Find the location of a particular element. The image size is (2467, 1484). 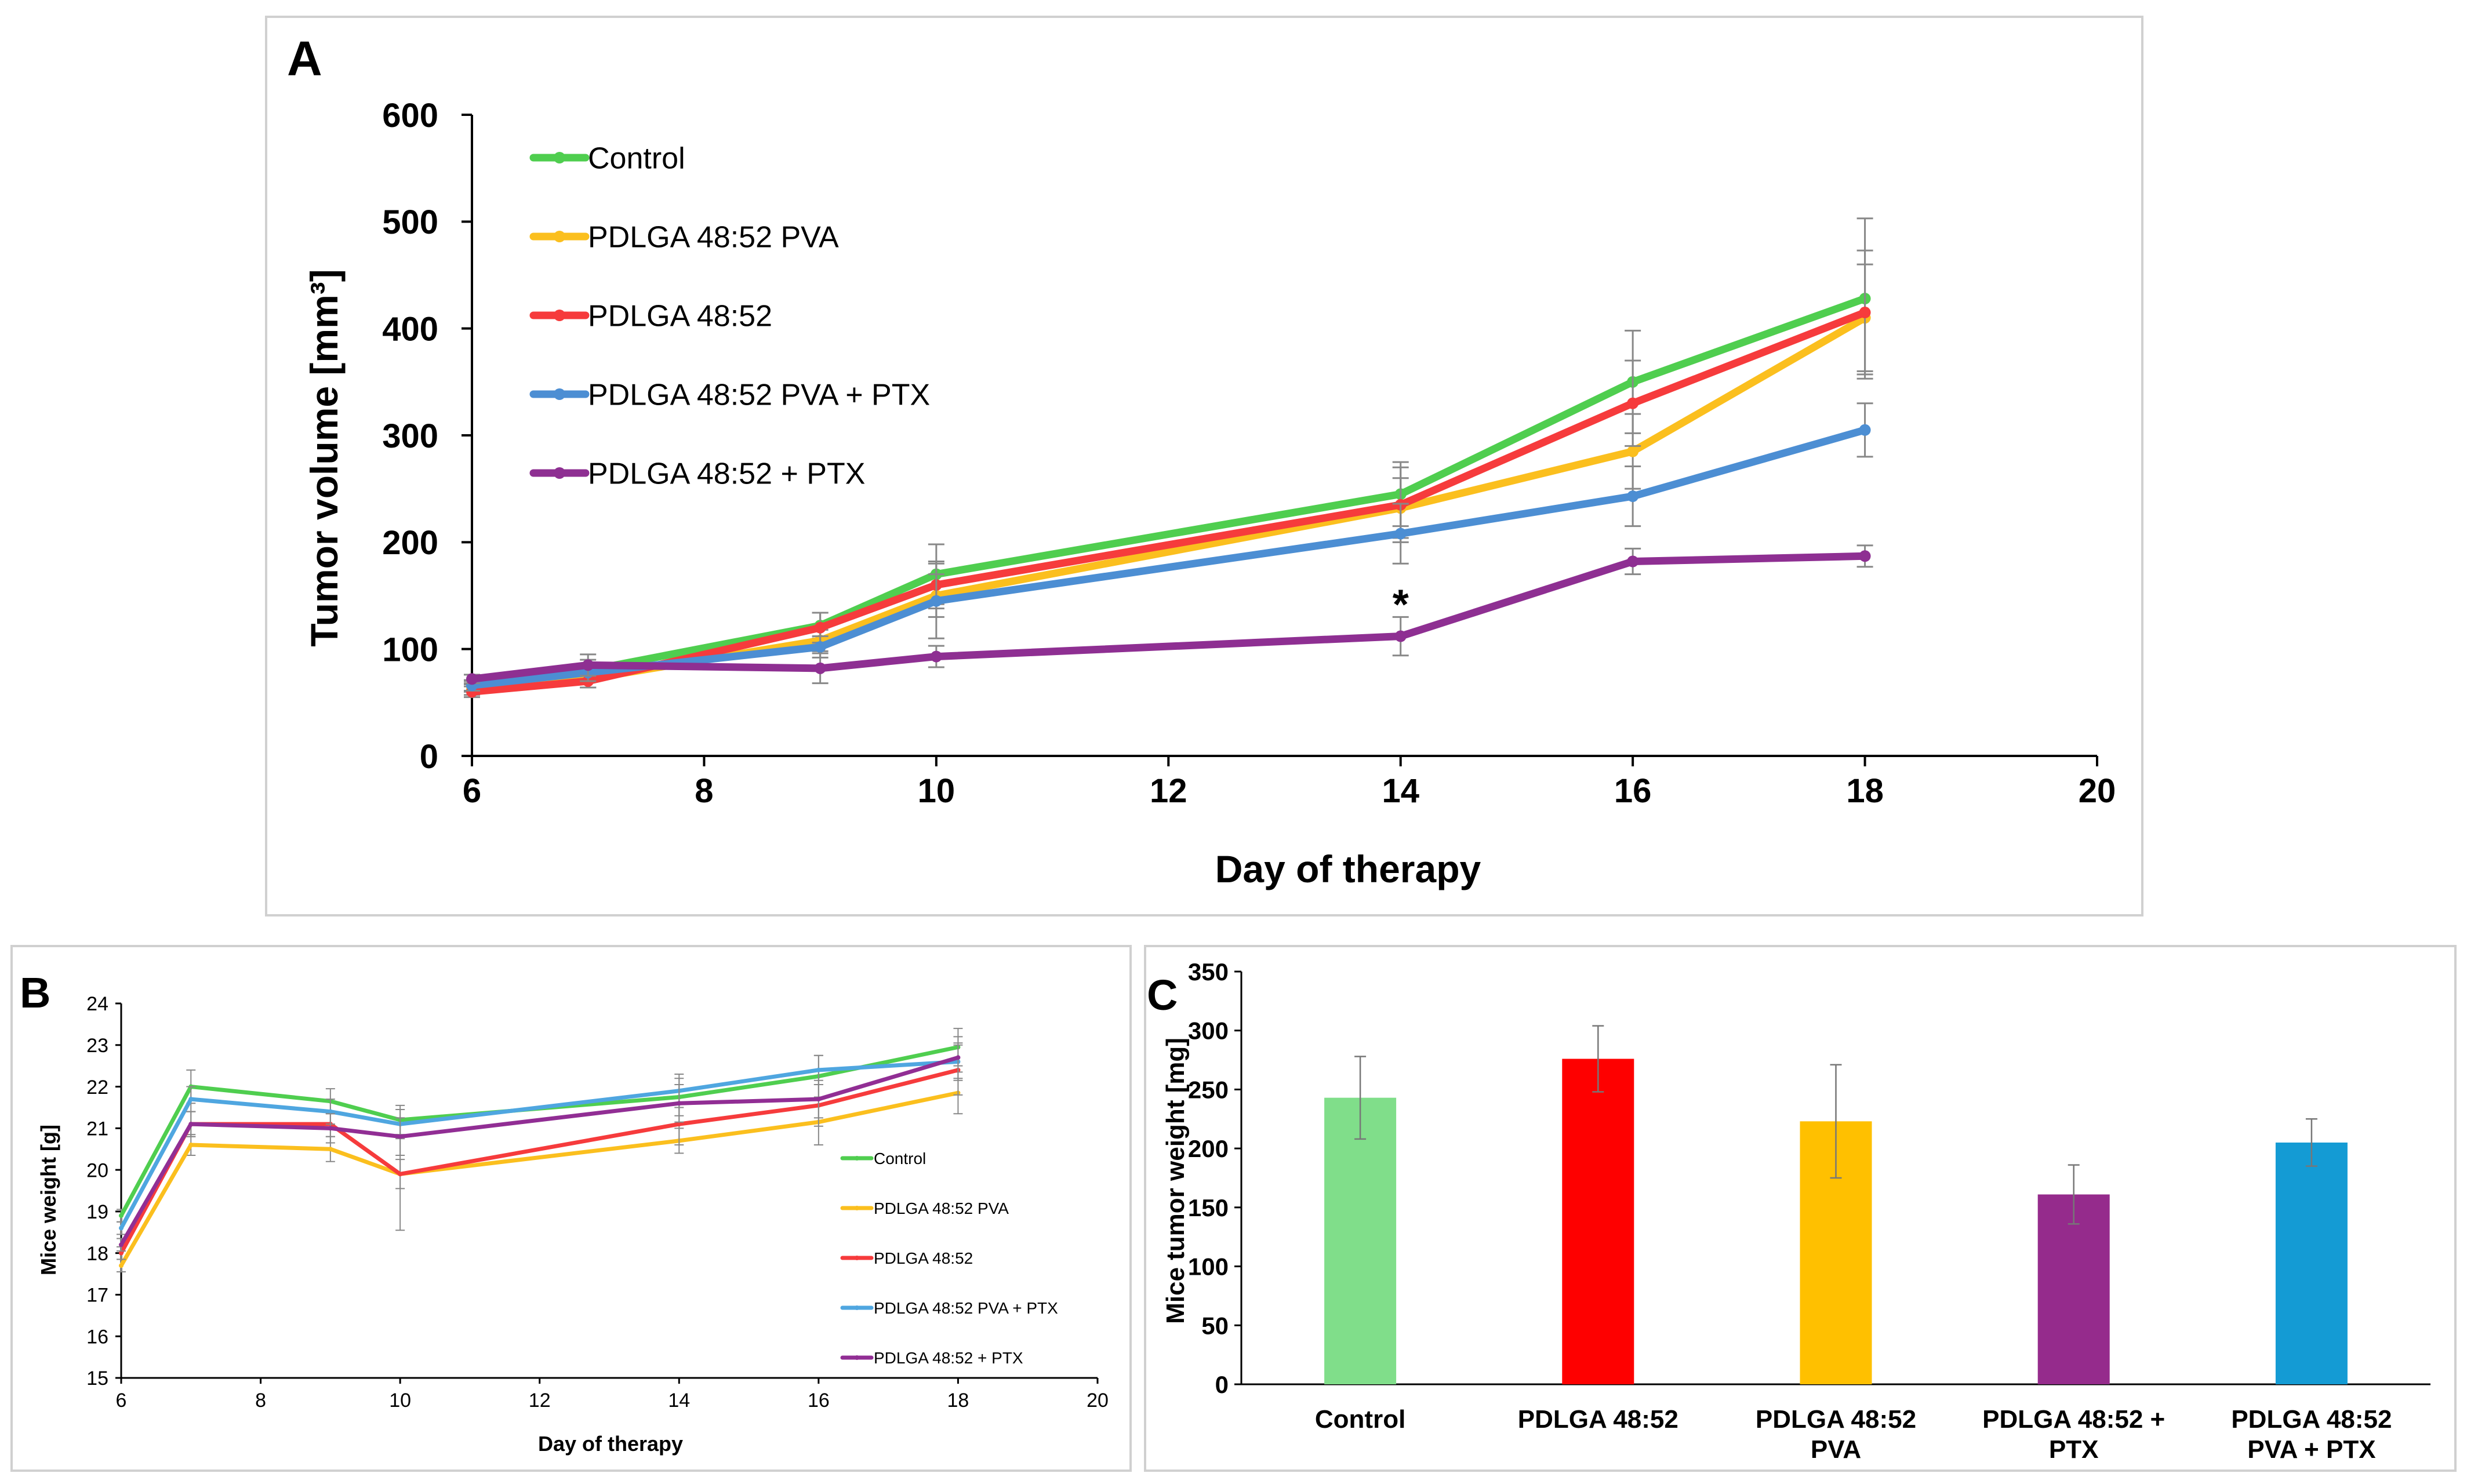

panel-b-y-tick-label: 22 is located at coordinates (97, 1087).